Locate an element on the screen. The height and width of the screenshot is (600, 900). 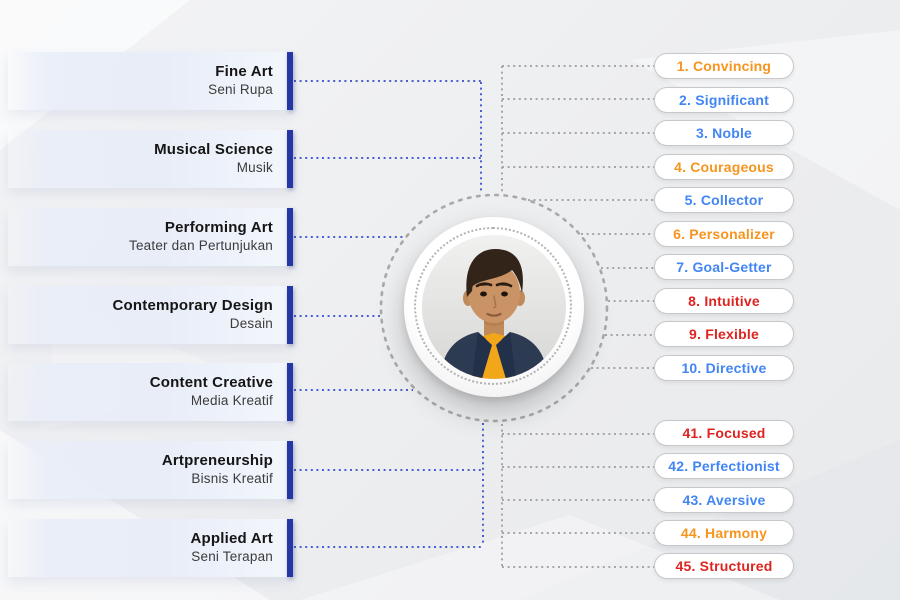
trait-pill-7-goal-getter: 7. Goal-Getter is located at coordinates (724, 267).